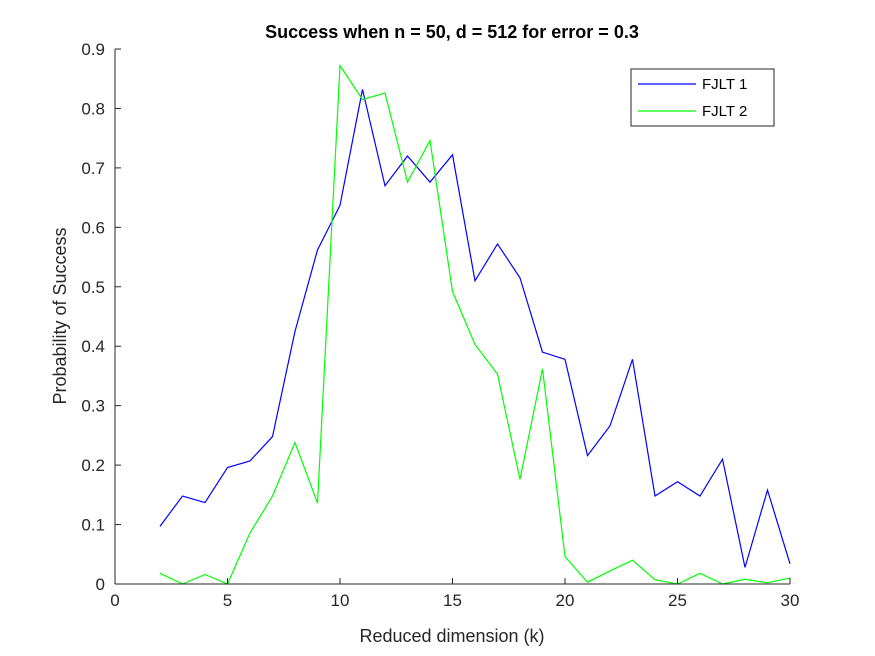 This screenshot has width=875, height=656. I want to click on y-tick-label: 0.2, so click(93, 465).